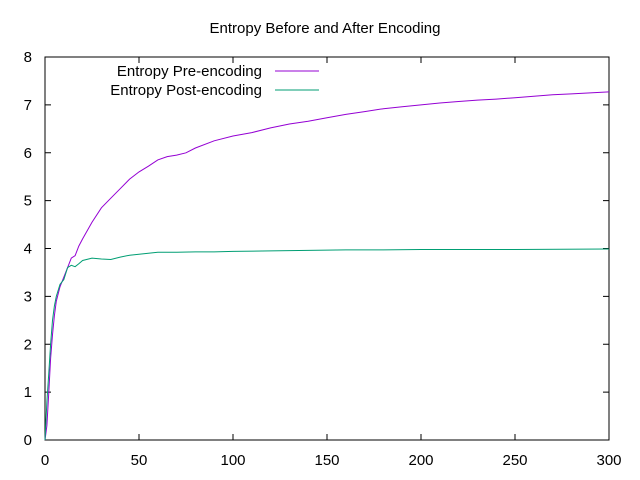 Image resolution: width=640 pixels, height=480 pixels. Describe the element at coordinates (608, 460) in the screenshot. I see `x-tick-label: 300` at that location.